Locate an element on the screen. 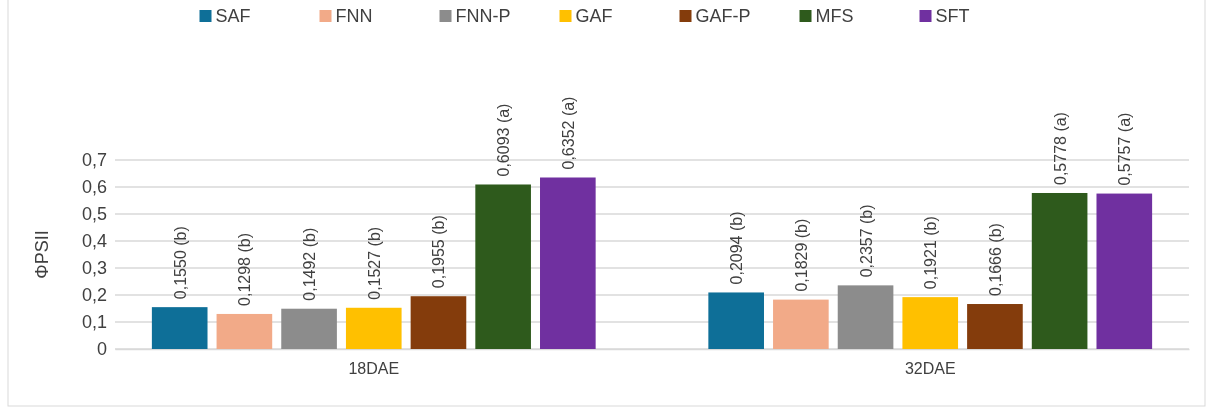 This screenshot has height=410, width=1209. data-label: 0,5757 (a) is located at coordinates (1125, 149).